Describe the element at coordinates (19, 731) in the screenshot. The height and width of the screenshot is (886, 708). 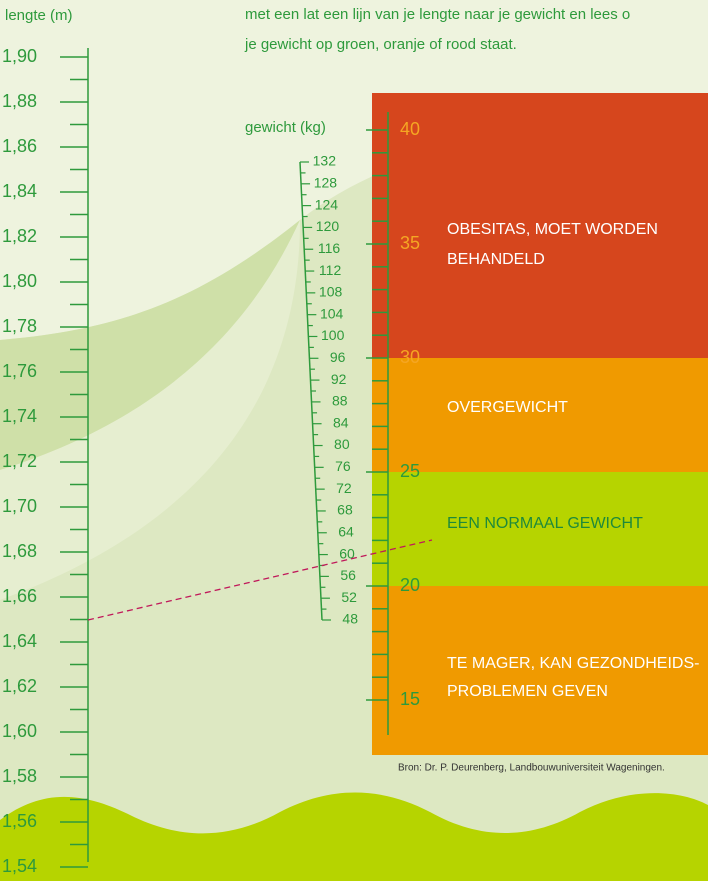
I see `length-label: 1,60` at that location.